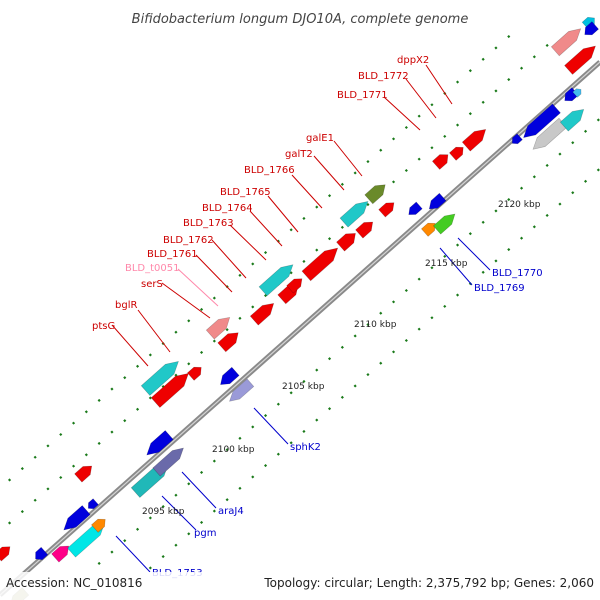  What do you see at coordinates (269, 170) in the screenshot?
I see `gene-label: BLD_1766` at bounding box center [269, 170].